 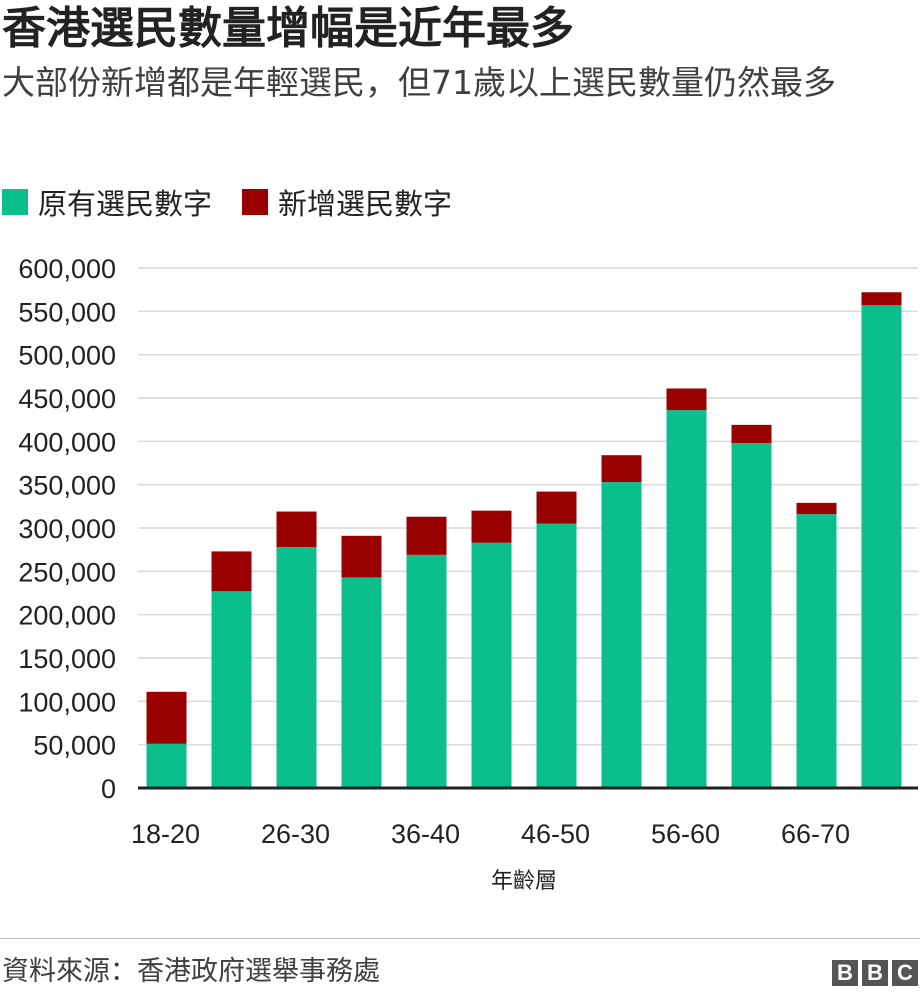 What do you see at coordinates (67, 486) in the screenshot?
I see `y-tick-label: 350,000` at bounding box center [67, 486].